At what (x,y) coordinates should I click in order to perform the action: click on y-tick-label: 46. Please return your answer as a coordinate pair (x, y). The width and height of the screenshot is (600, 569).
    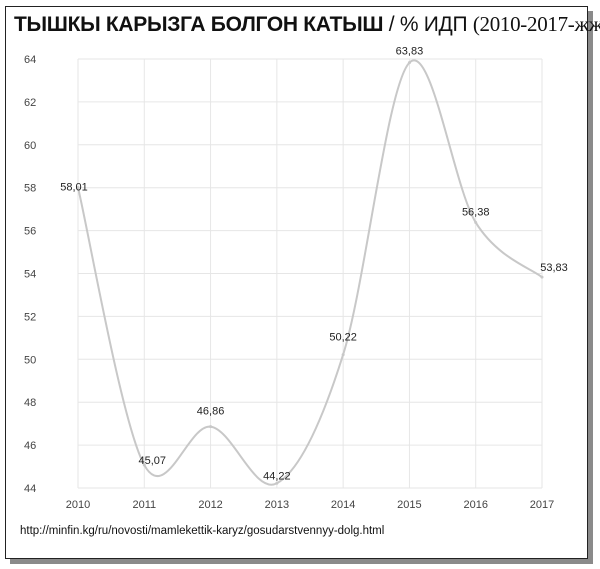
    Looking at the image, I should click on (30, 446).